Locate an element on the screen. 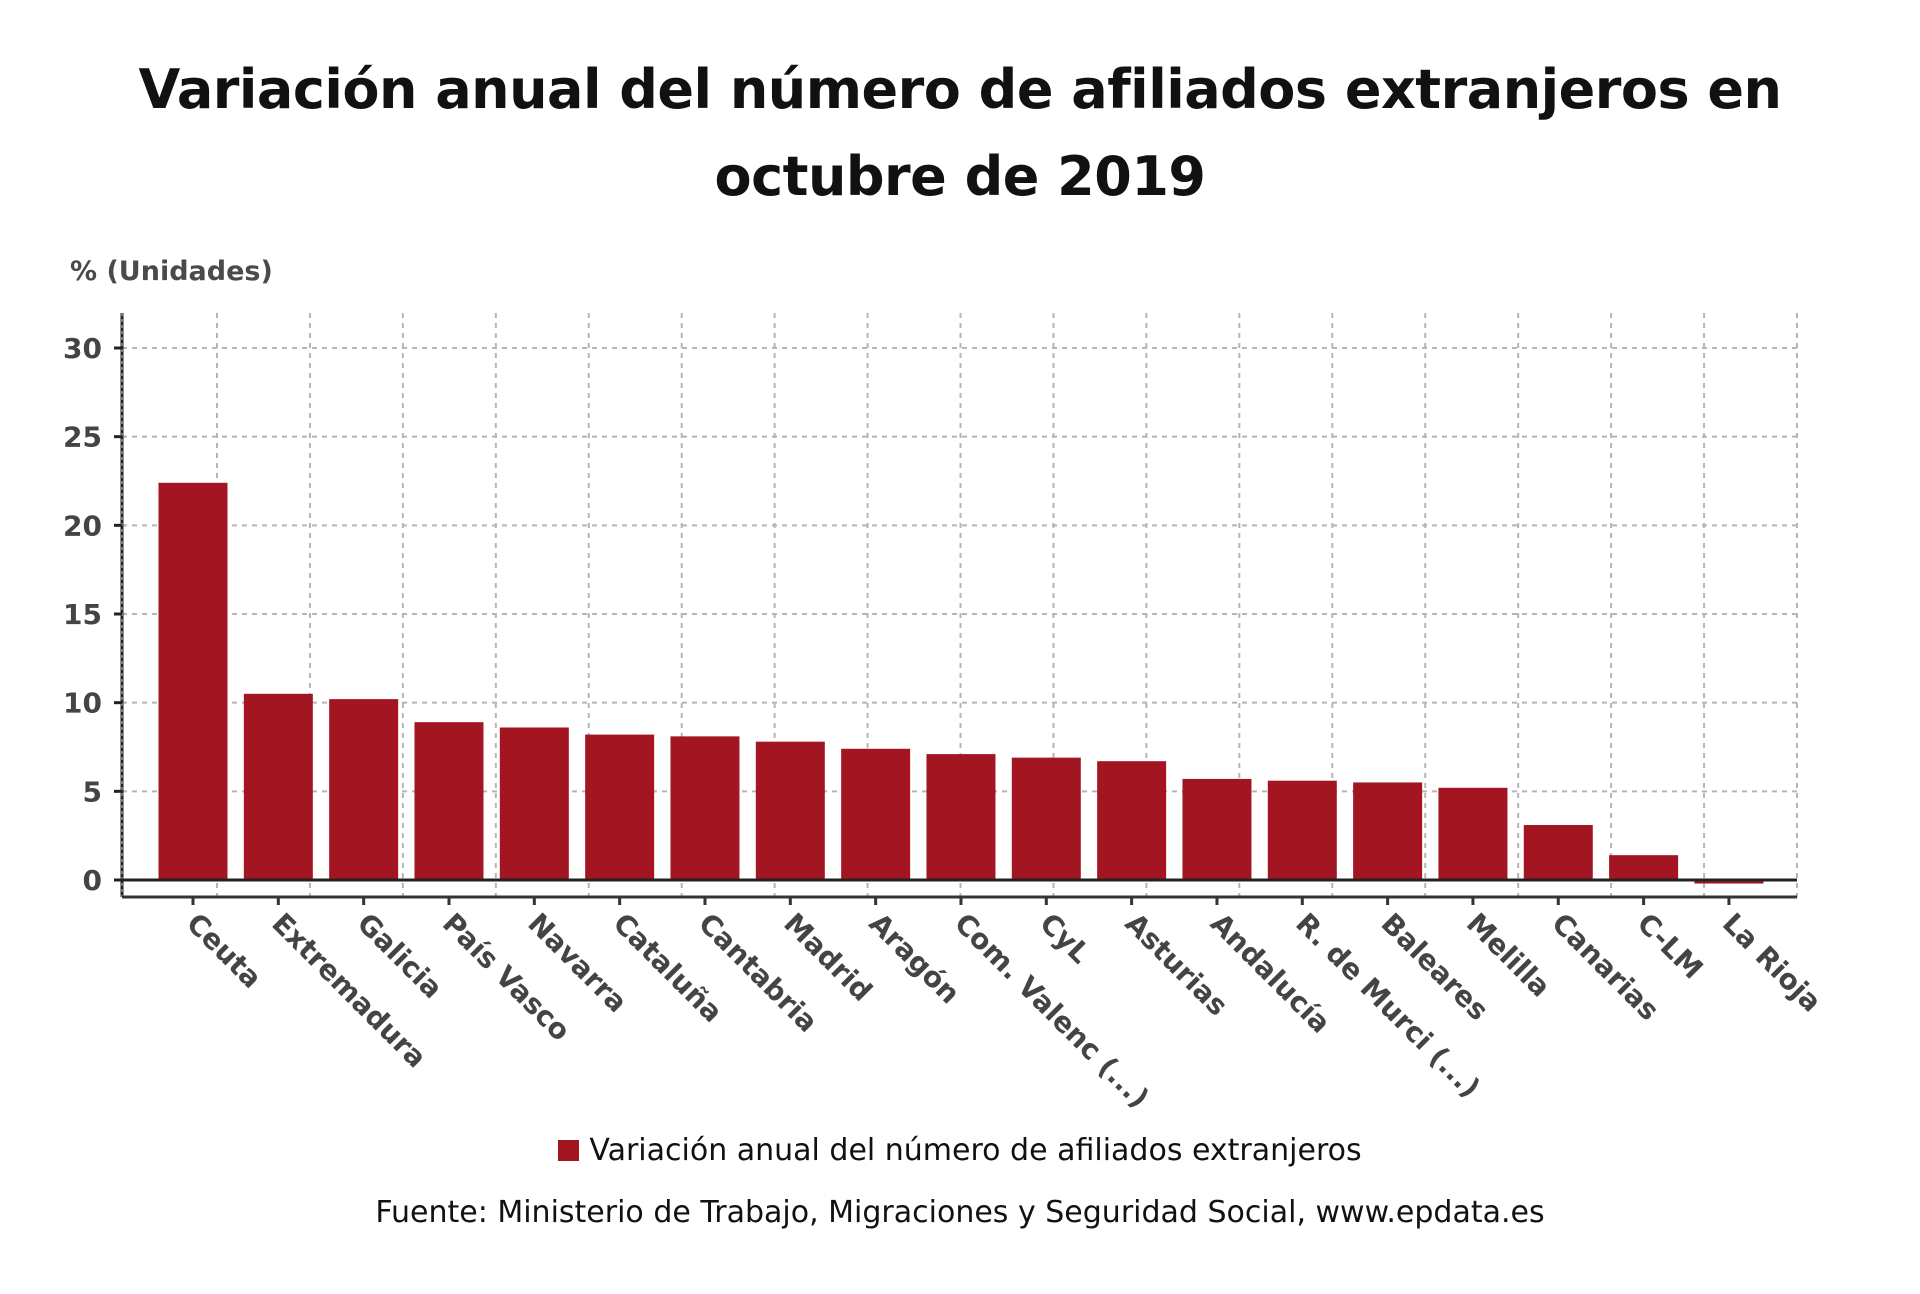  bar-com-valenc- is located at coordinates (961, 817).